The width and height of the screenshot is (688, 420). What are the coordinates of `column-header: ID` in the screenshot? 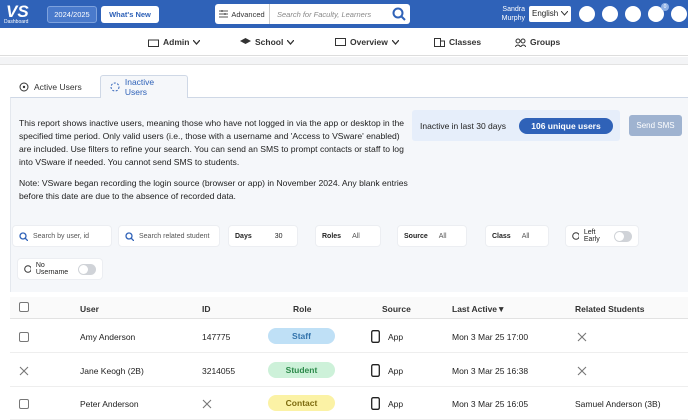 It's located at (206, 309).